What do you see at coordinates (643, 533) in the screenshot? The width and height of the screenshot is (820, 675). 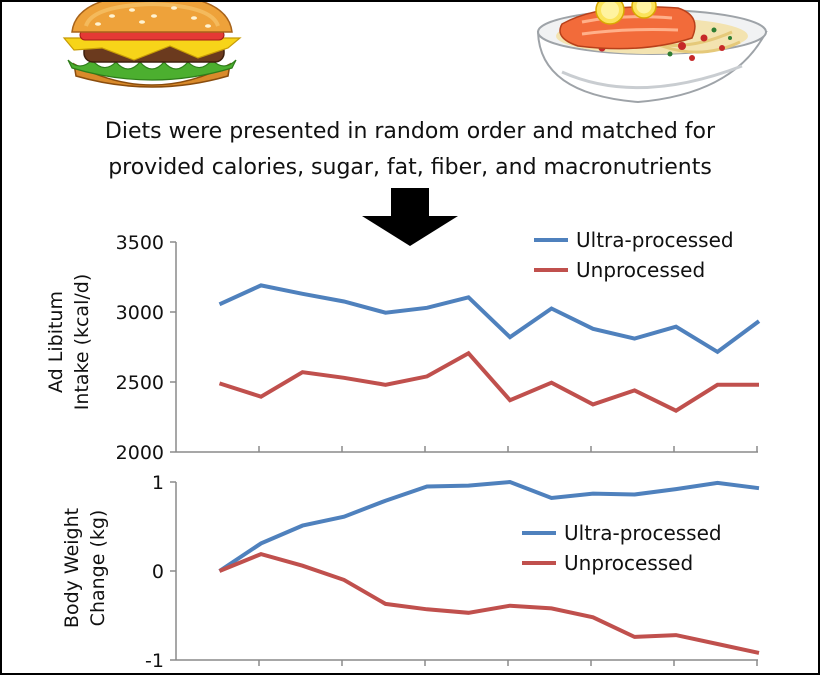 I see `weight-legend-label-ultra-processed: Ultra-processed` at bounding box center [643, 533].